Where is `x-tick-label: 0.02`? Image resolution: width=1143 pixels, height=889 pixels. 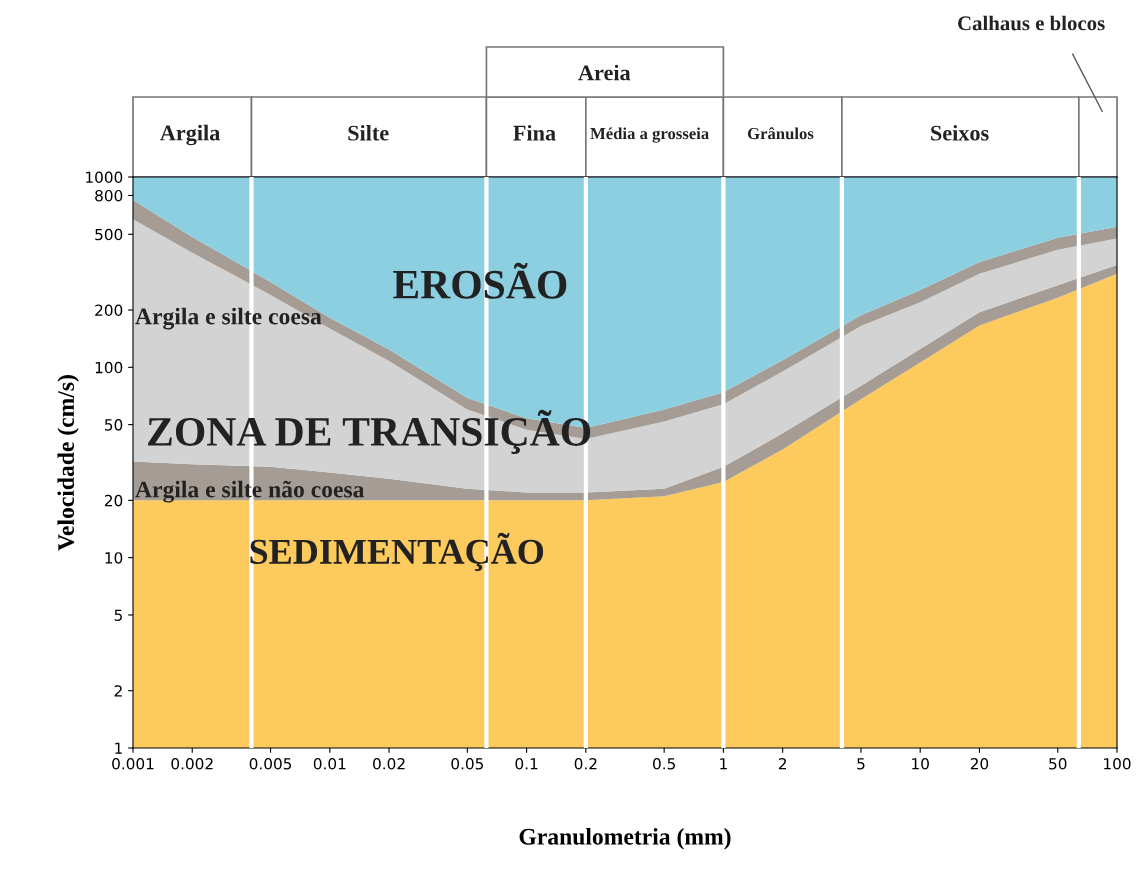 x-tick-label: 0.02 is located at coordinates (389, 763).